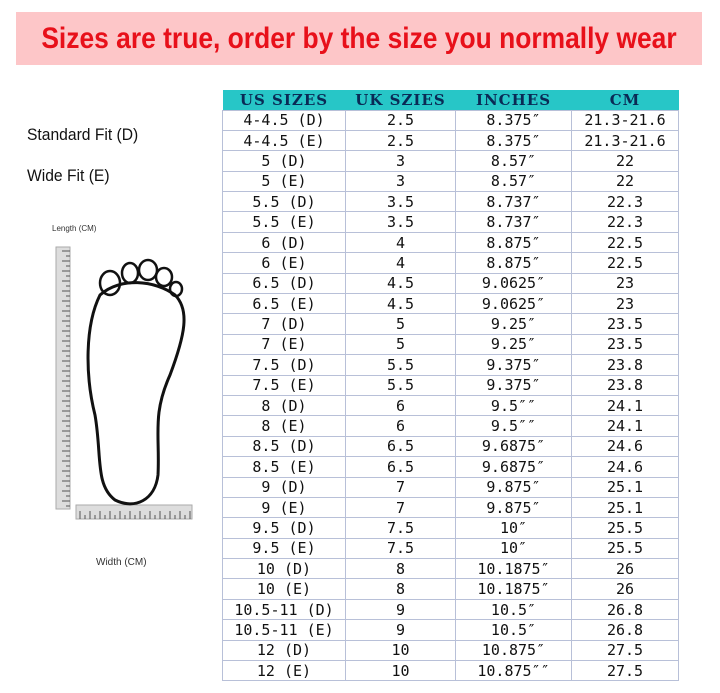 The image size is (720, 693). Describe the element at coordinates (284, 140) in the screenshot. I see `table-cell: 4-4.5 (E)` at that location.